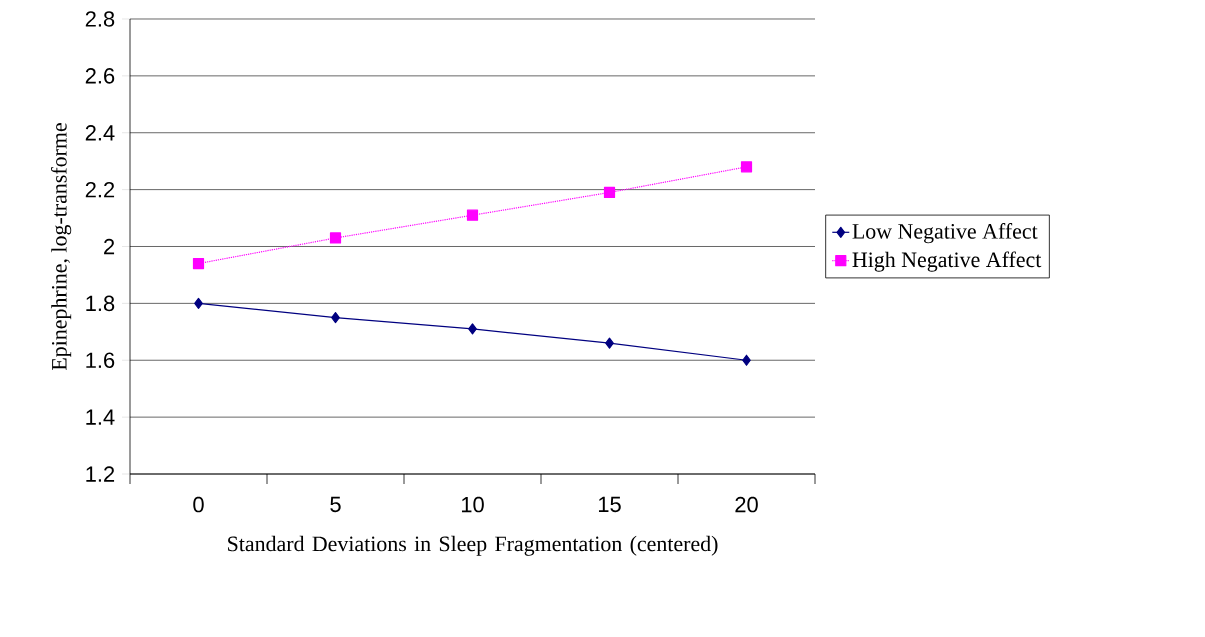  What do you see at coordinates (109, 246) in the screenshot?
I see `y-tick-label: 2` at bounding box center [109, 246].